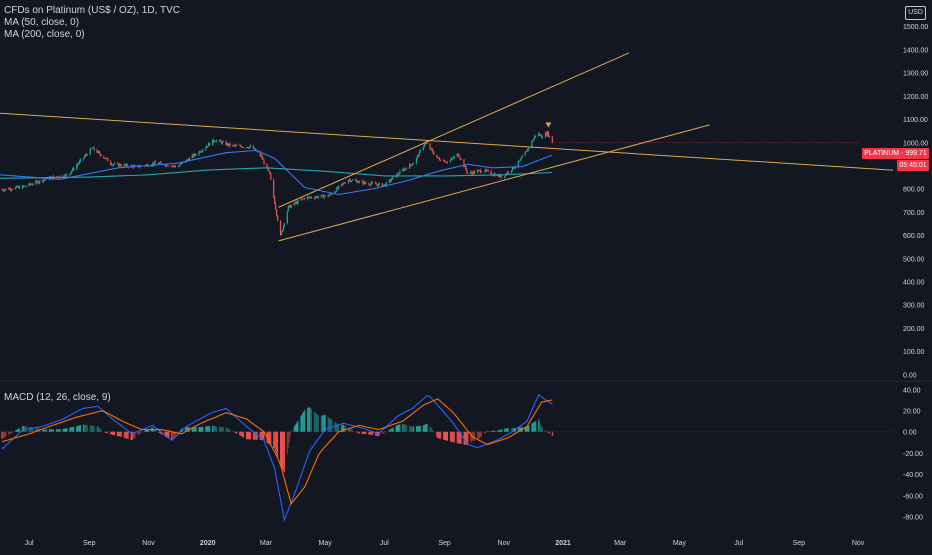 This screenshot has width=932, height=555. I want to click on macd-axis-tick: -40.00, so click(913, 475).